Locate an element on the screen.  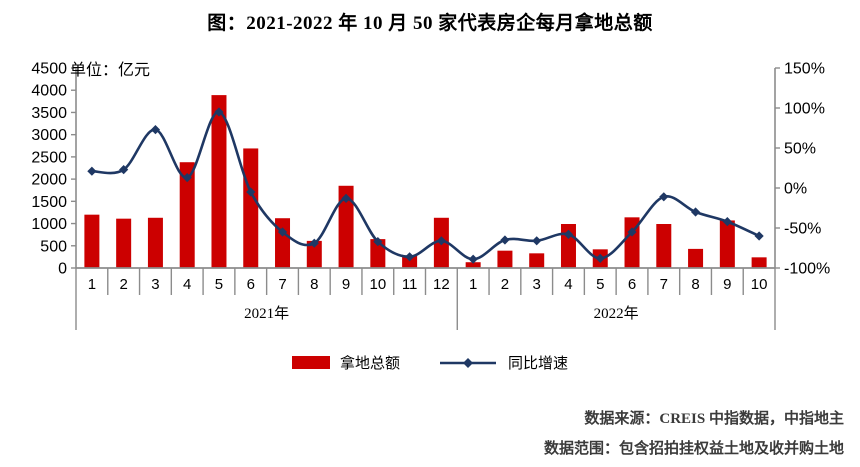
data-scope-note: 数据范围：包含招拍挂权益土地及收并购土地 is located at coordinates (693, 449).